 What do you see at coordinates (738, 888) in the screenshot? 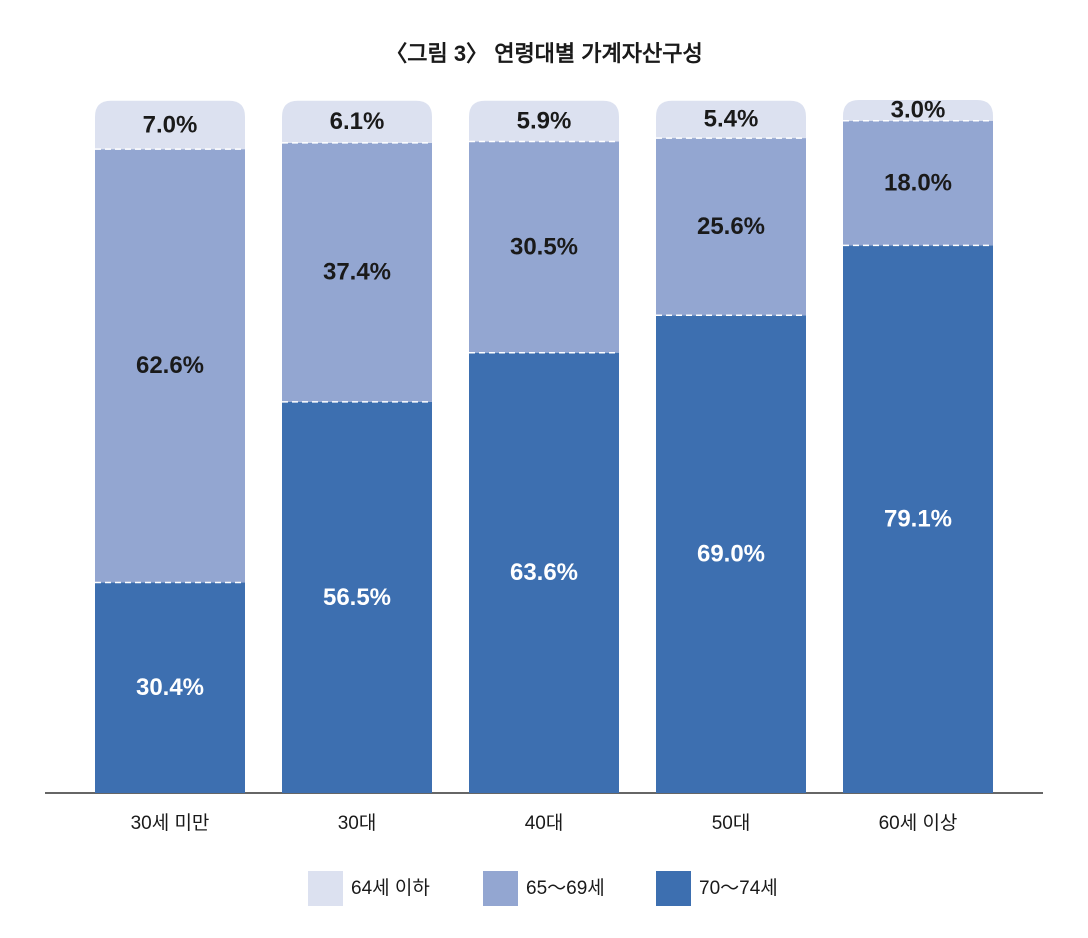
I see `legend-label: 70～74세` at bounding box center [738, 888].